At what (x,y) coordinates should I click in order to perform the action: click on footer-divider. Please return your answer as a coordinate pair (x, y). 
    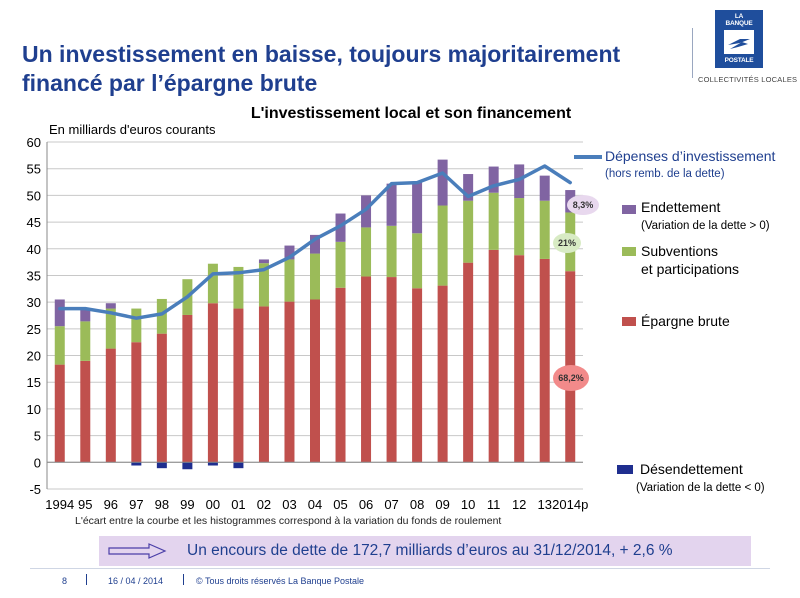
    Looking at the image, I should click on (400, 568).